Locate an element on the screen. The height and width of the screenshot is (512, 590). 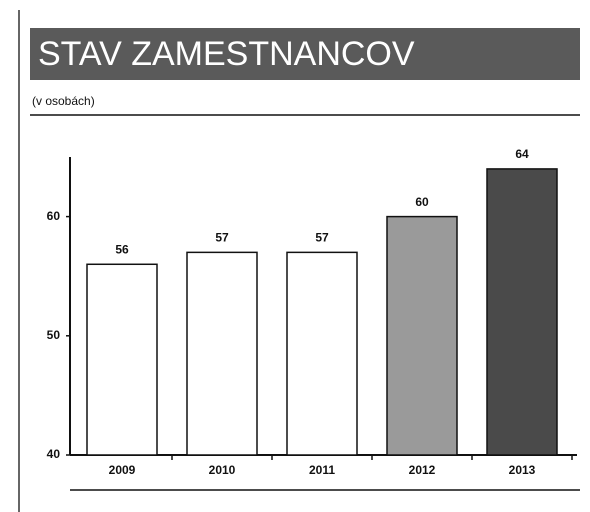
value-label: 64 is located at coordinates (522, 154).